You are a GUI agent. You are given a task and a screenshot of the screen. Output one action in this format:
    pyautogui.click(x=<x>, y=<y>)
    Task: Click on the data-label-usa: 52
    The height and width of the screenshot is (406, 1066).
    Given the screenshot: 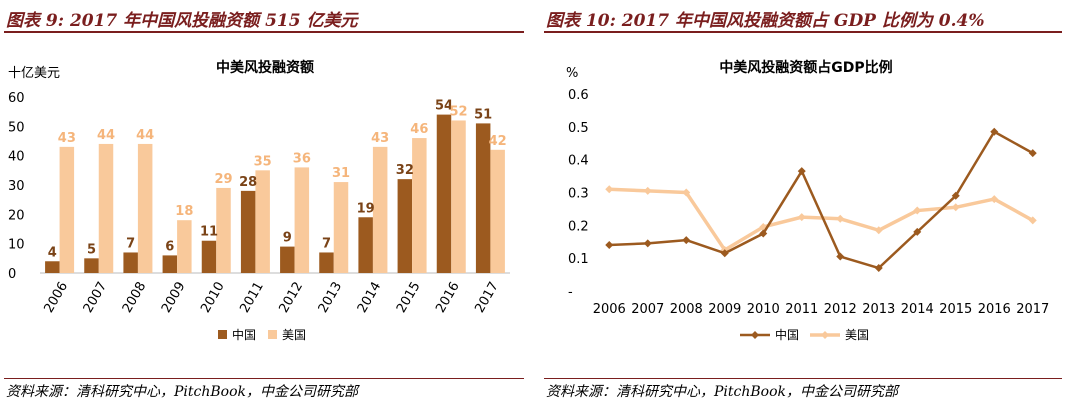 What is the action you would take?
    pyautogui.click(x=458, y=111)
    